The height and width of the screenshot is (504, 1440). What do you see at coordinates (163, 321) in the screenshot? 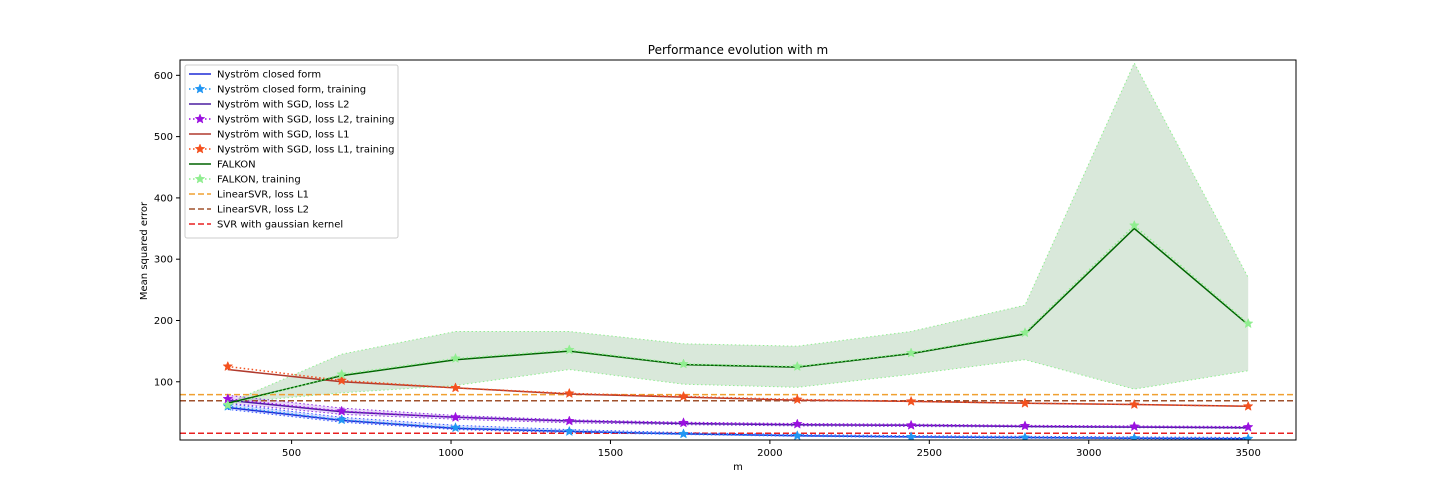
I see `y-tick-label: 200` at bounding box center [163, 321].